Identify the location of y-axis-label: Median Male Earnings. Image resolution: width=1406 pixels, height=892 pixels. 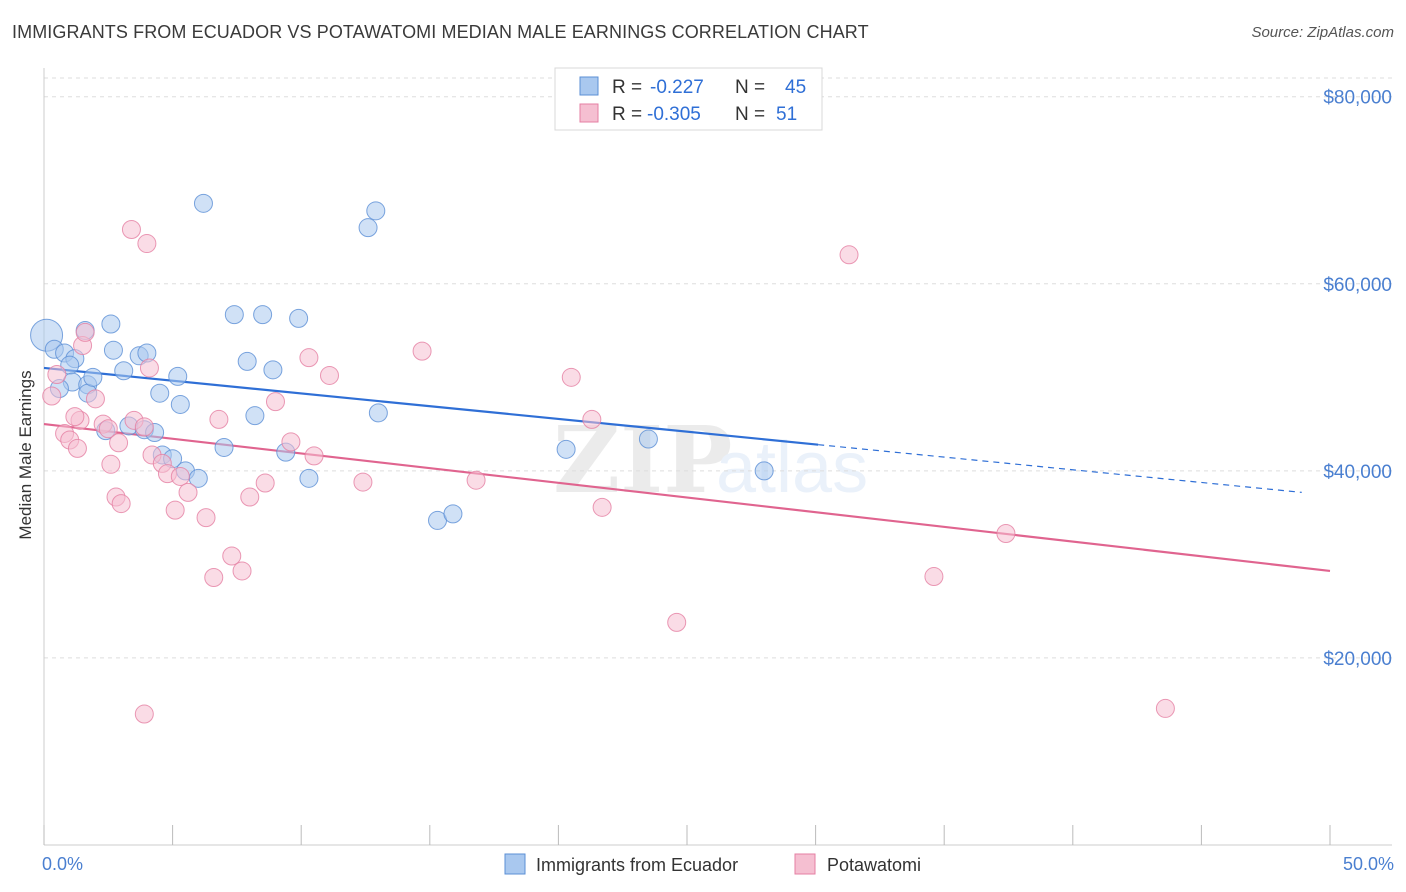
(25, 454).